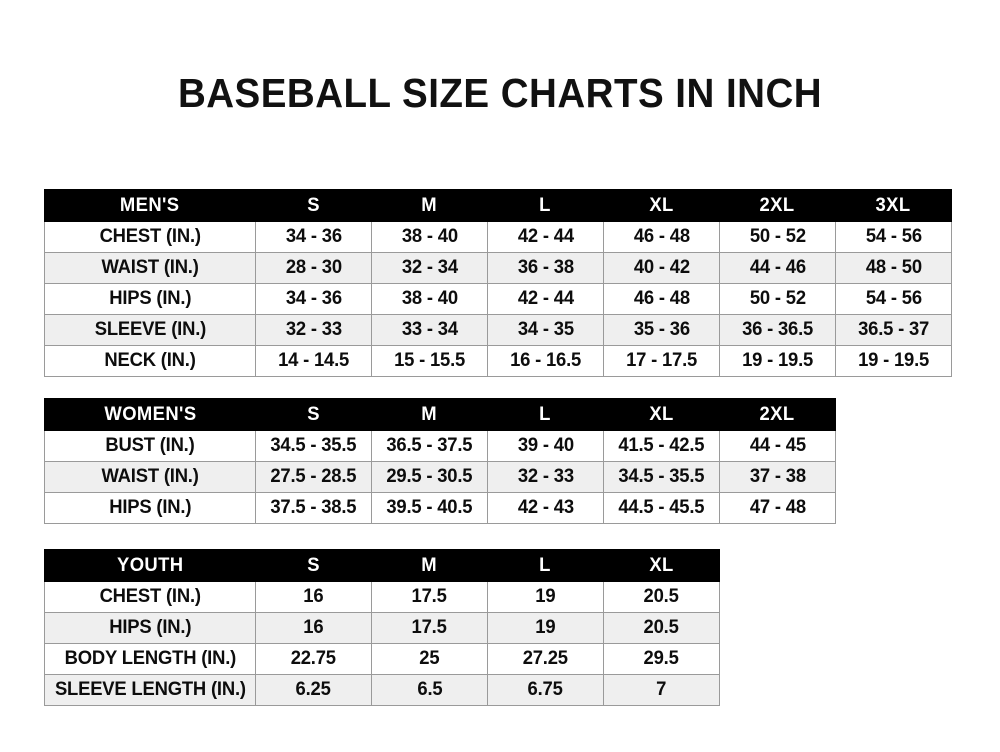  I want to click on youth-header-row: YOUTH S M L XL, so click(382, 565).